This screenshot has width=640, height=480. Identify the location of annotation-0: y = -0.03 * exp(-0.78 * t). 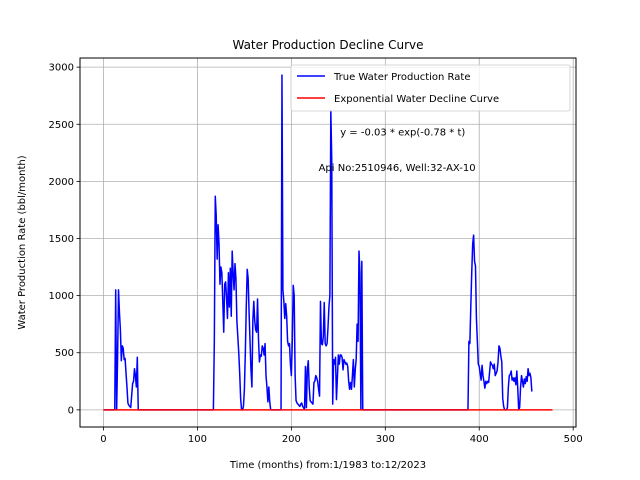
(402, 133).